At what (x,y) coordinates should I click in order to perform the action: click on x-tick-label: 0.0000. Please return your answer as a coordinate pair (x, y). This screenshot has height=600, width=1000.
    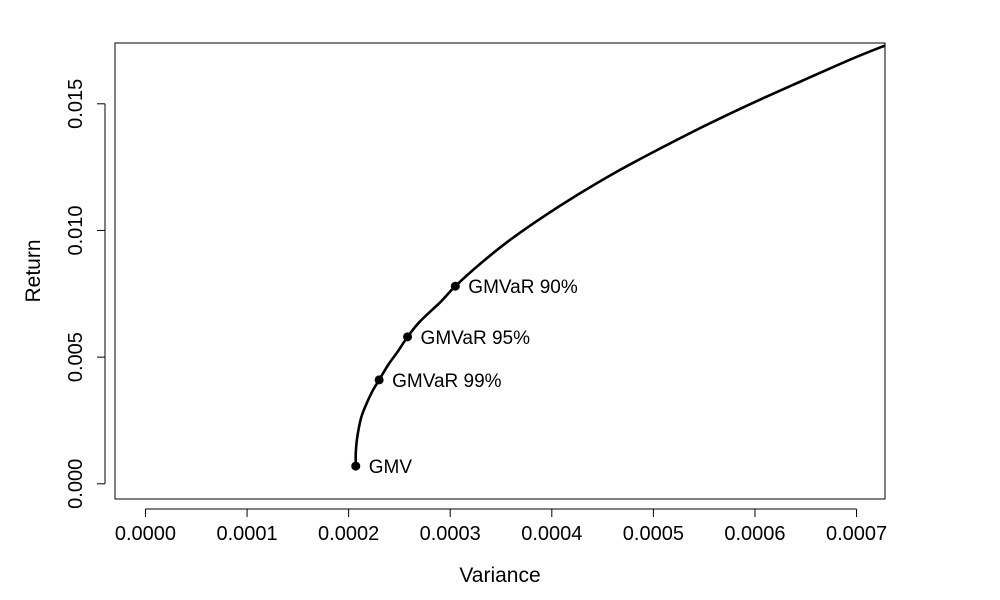
    Looking at the image, I should click on (145, 534).